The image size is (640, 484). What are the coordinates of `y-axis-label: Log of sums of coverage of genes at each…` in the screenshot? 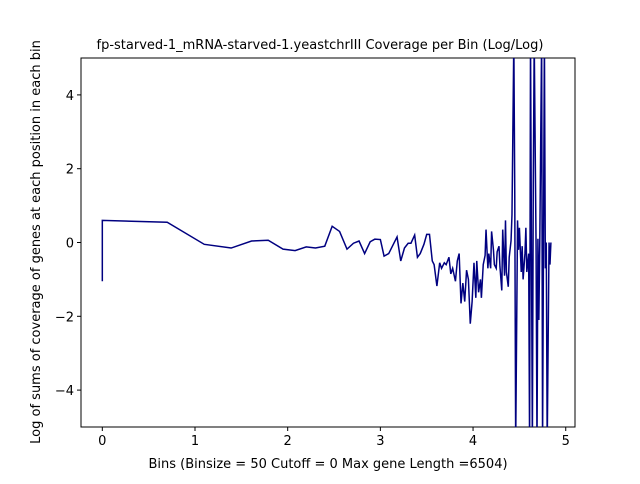 It's located at (36, 242).